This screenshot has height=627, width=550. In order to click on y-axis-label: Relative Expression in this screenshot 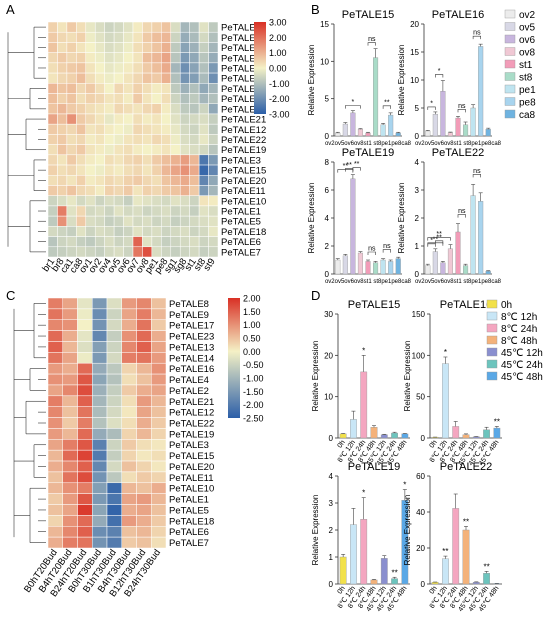, I will do `click(315, 376)`.